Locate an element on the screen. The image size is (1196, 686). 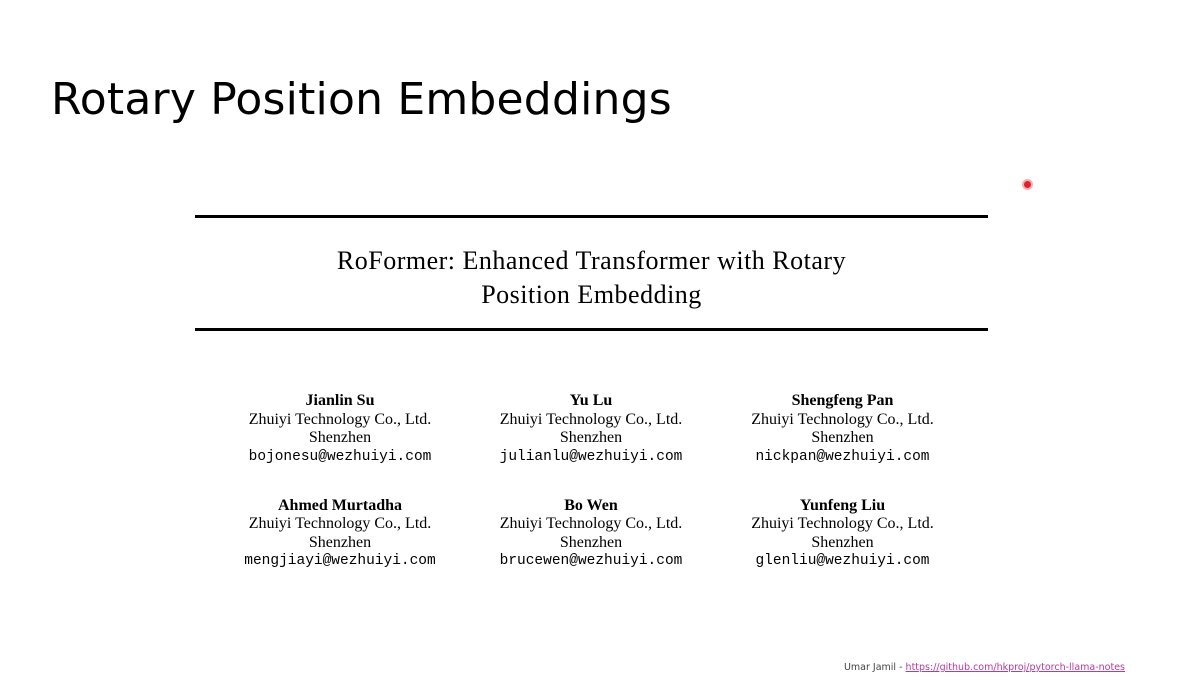
author-email: julianlu@wezhuiyi.com is located at coordinates (591, 456).